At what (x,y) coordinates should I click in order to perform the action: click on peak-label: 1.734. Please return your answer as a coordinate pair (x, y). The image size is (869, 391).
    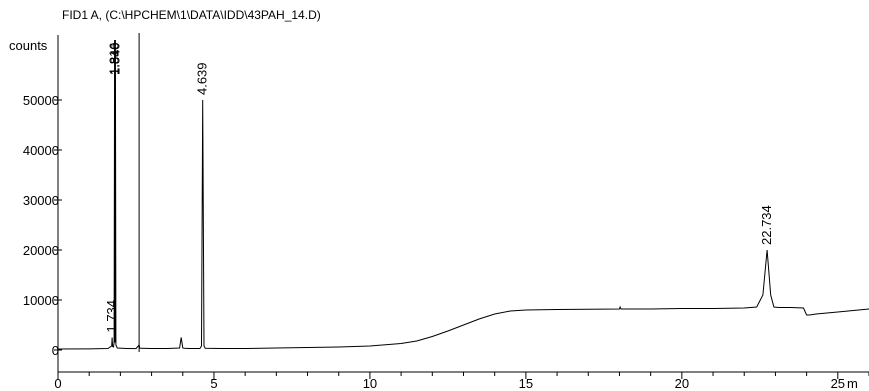
    Looking at the image, I should click on (111, 316).